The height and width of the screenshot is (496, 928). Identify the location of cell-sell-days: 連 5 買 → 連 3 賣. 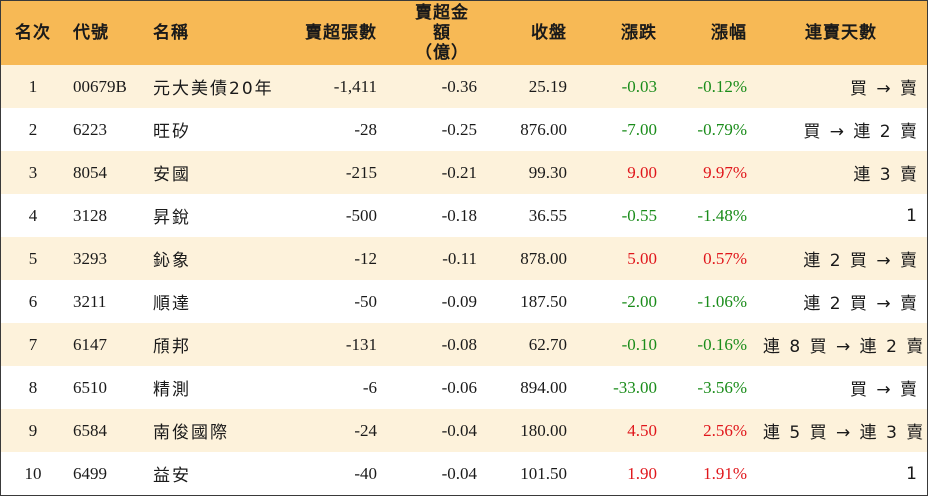
(844, 433).